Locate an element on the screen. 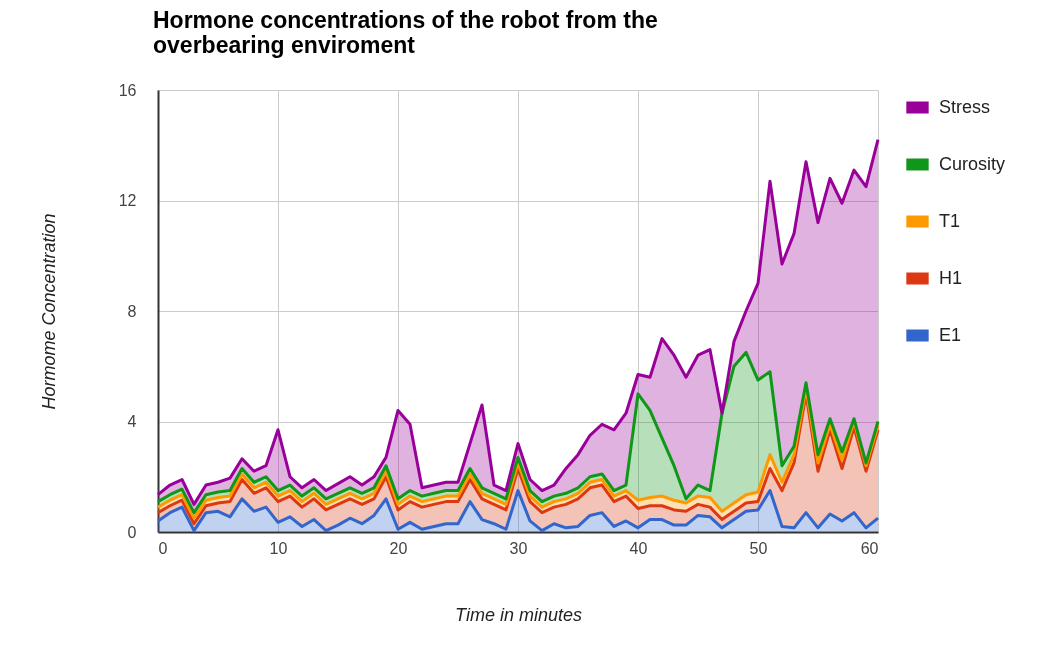  x-tick-label: 30 is located at coordinates (518, 548).